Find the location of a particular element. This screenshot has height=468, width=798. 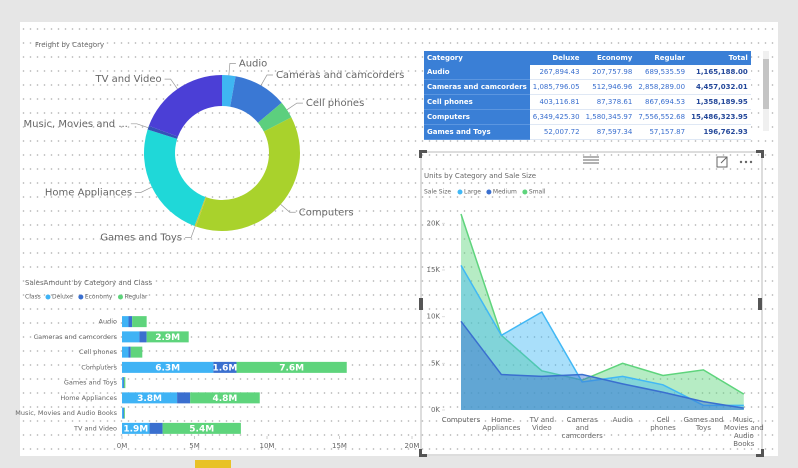

x-tick-label: 5M is located at coordinates (194, 446).